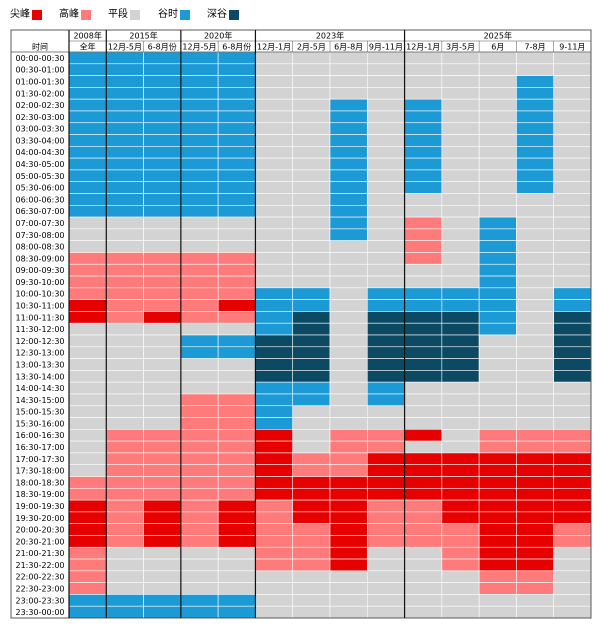 The image size is (600, 628). What do you see at coordinates (40, 577) in the screenshot?
I see `row-label: 22:00-22:30` at bounding box center [40, 577].